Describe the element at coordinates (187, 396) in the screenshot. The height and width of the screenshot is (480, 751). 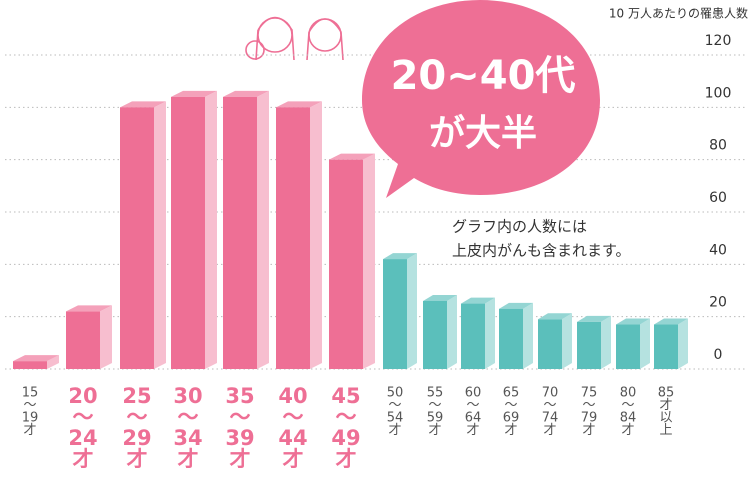
I see `x-tick-label: 30` at that location.